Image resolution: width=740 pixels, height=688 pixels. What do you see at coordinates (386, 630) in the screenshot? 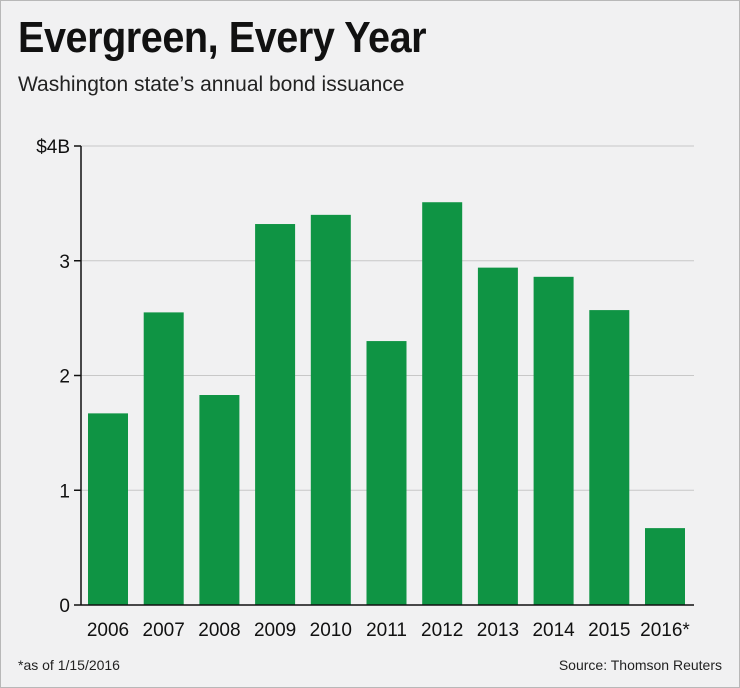
I see `x-tick-label: 2011` at bounding box center [386, 630].